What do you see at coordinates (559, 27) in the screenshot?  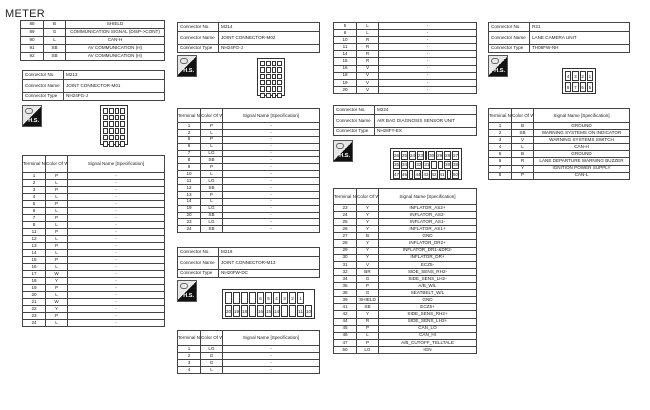 I see `info-row: Connector No. R21` at bounding box center [559, 27].